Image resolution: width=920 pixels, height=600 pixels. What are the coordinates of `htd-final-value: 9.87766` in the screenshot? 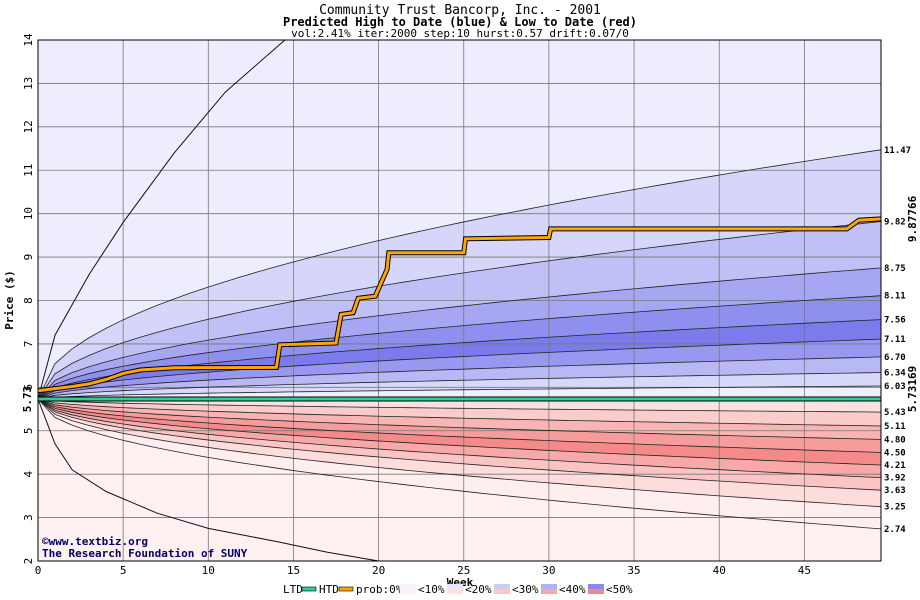 It's located at (912, 218).